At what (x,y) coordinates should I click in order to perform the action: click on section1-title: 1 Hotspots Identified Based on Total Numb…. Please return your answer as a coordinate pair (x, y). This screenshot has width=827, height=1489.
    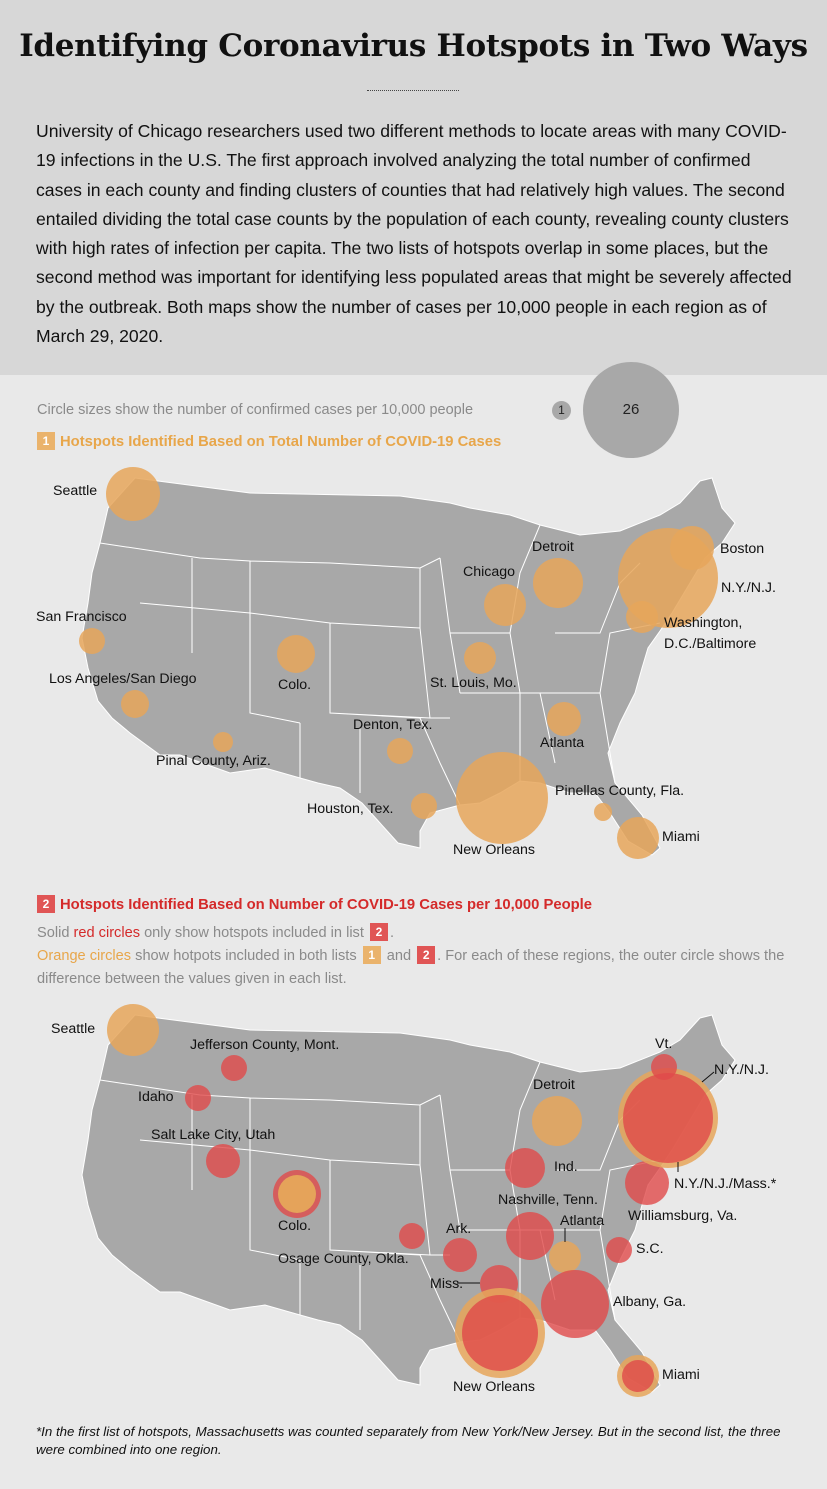
    Looking at the image, I should click on (269, 441).